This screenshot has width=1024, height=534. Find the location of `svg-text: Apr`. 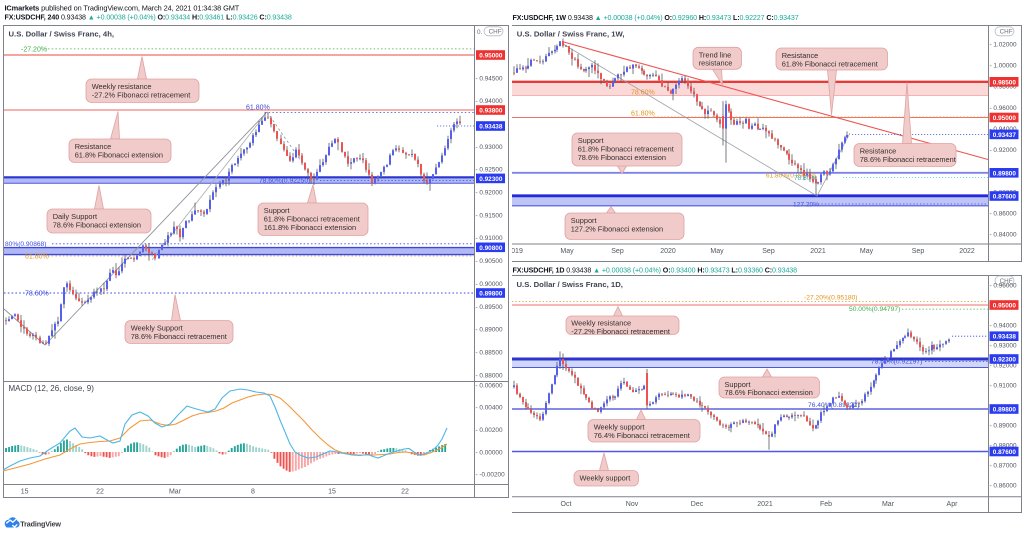

svg-text: Apr is located at coordinates (953, 504).